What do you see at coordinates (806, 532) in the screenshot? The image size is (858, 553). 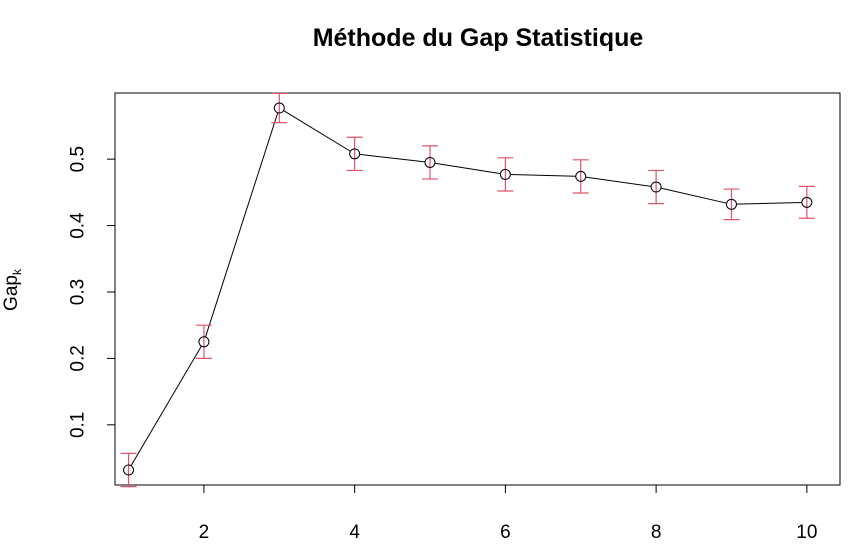 I see `x-tick-label-10: 10` at bounding box center [806, 532].